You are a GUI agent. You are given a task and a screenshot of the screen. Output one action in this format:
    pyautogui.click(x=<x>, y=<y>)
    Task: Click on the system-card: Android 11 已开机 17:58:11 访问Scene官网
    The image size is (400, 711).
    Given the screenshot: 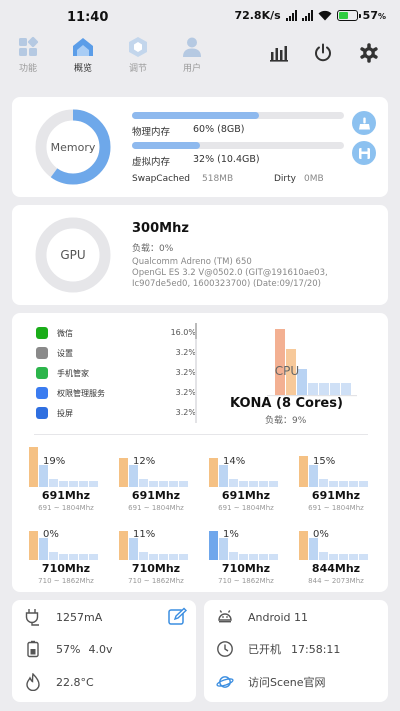 What is the action you would take?
    pyautogui.click(x=296, y=651)
    